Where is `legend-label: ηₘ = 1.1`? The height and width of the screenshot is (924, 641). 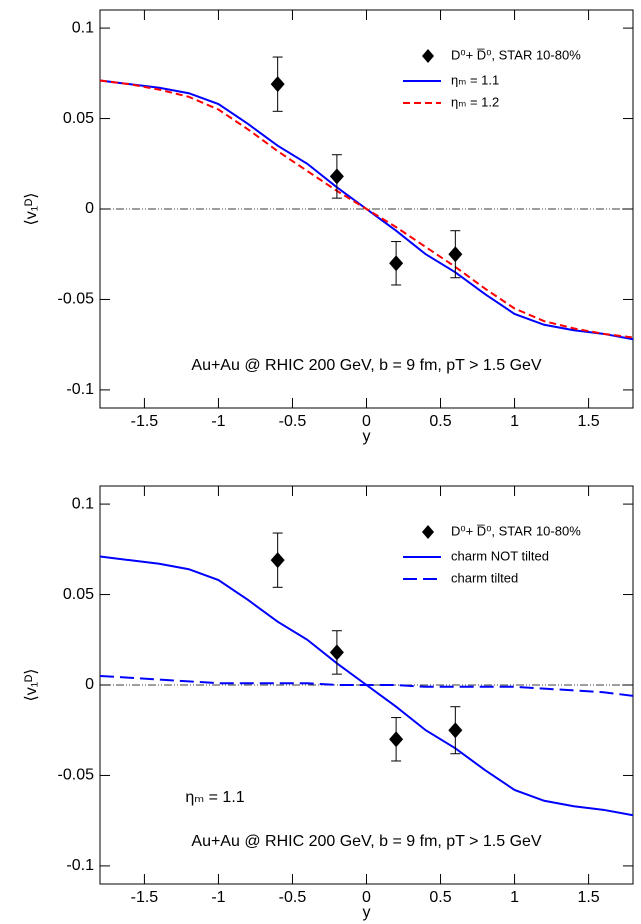
legend-label: ηₘ = 1.1 is located at coordinates (475, 79).